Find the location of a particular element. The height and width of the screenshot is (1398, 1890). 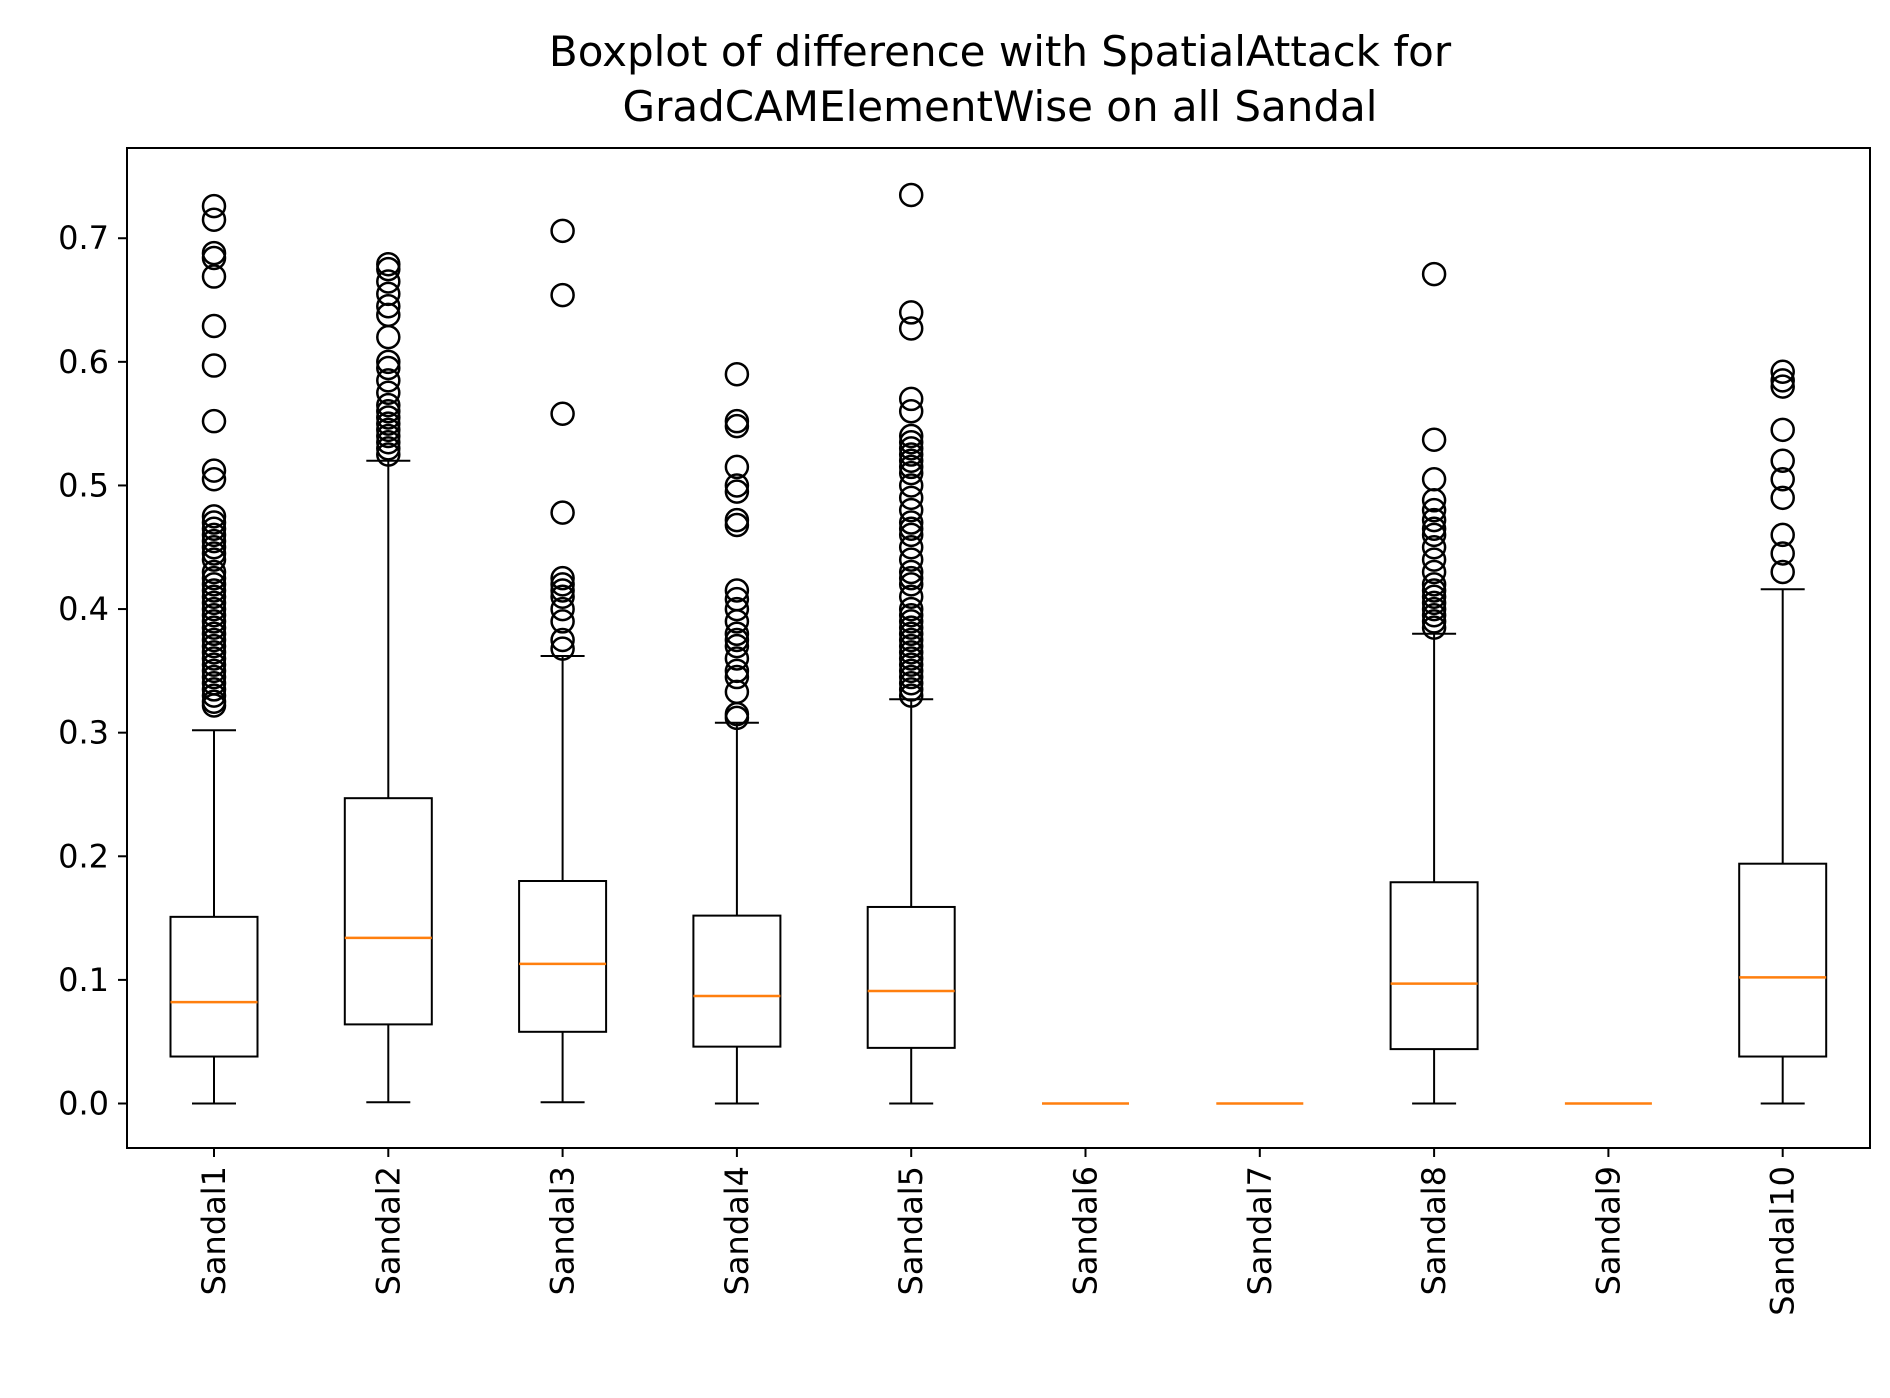

x-tick-label: Sandal6 is located at coordinates (1086, 1230).